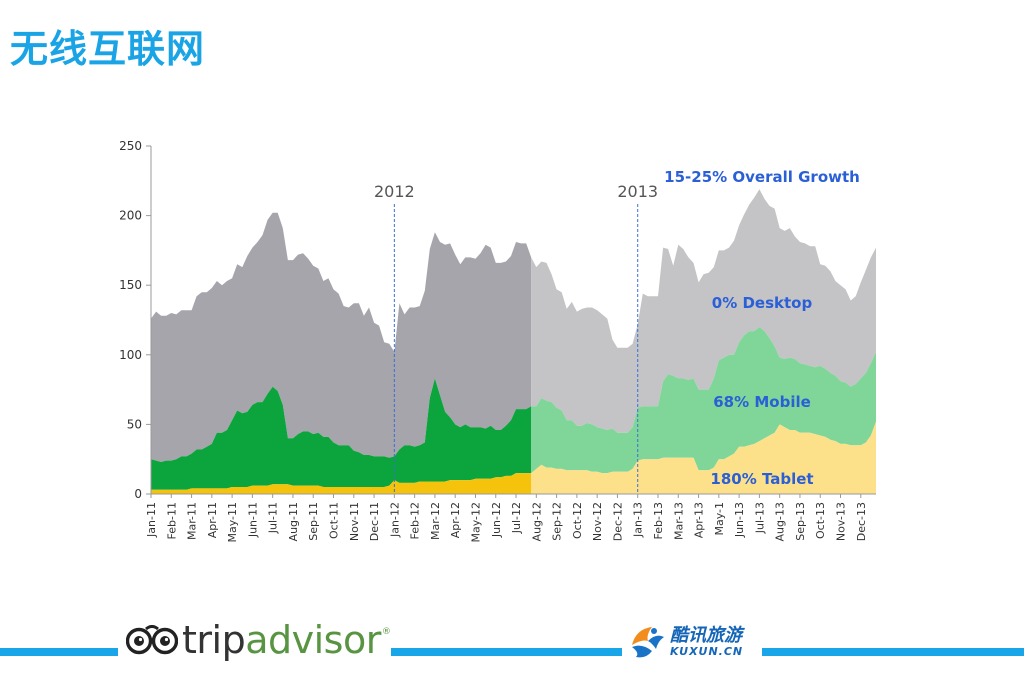 Image resolution: width=1024 pixels, height=682 pixels. I want to click on x-tick-label: Jul-13, so click(759, 518).